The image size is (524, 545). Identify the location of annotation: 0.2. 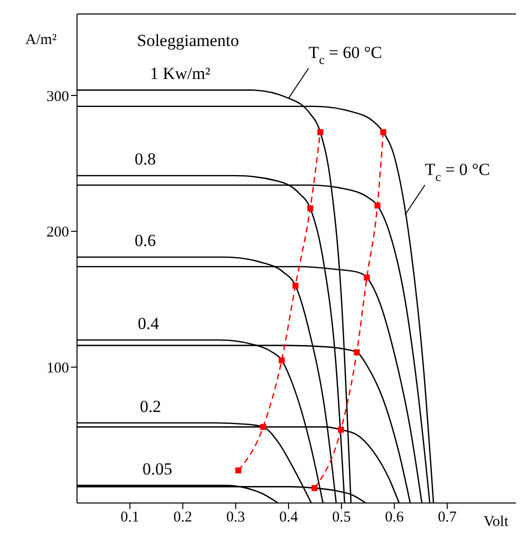
(151, 406).